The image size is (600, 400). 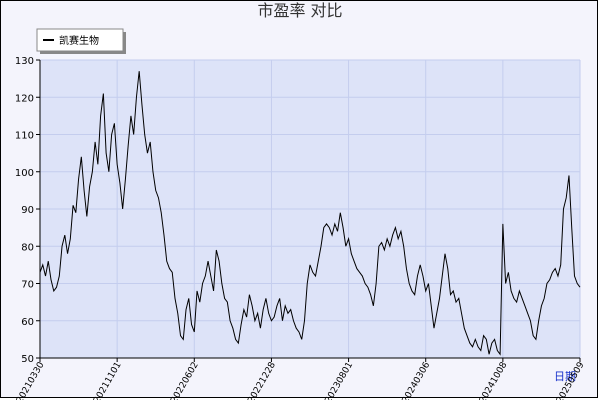 I want to click on y-tick-label: 130, so click(x=24, y=61).